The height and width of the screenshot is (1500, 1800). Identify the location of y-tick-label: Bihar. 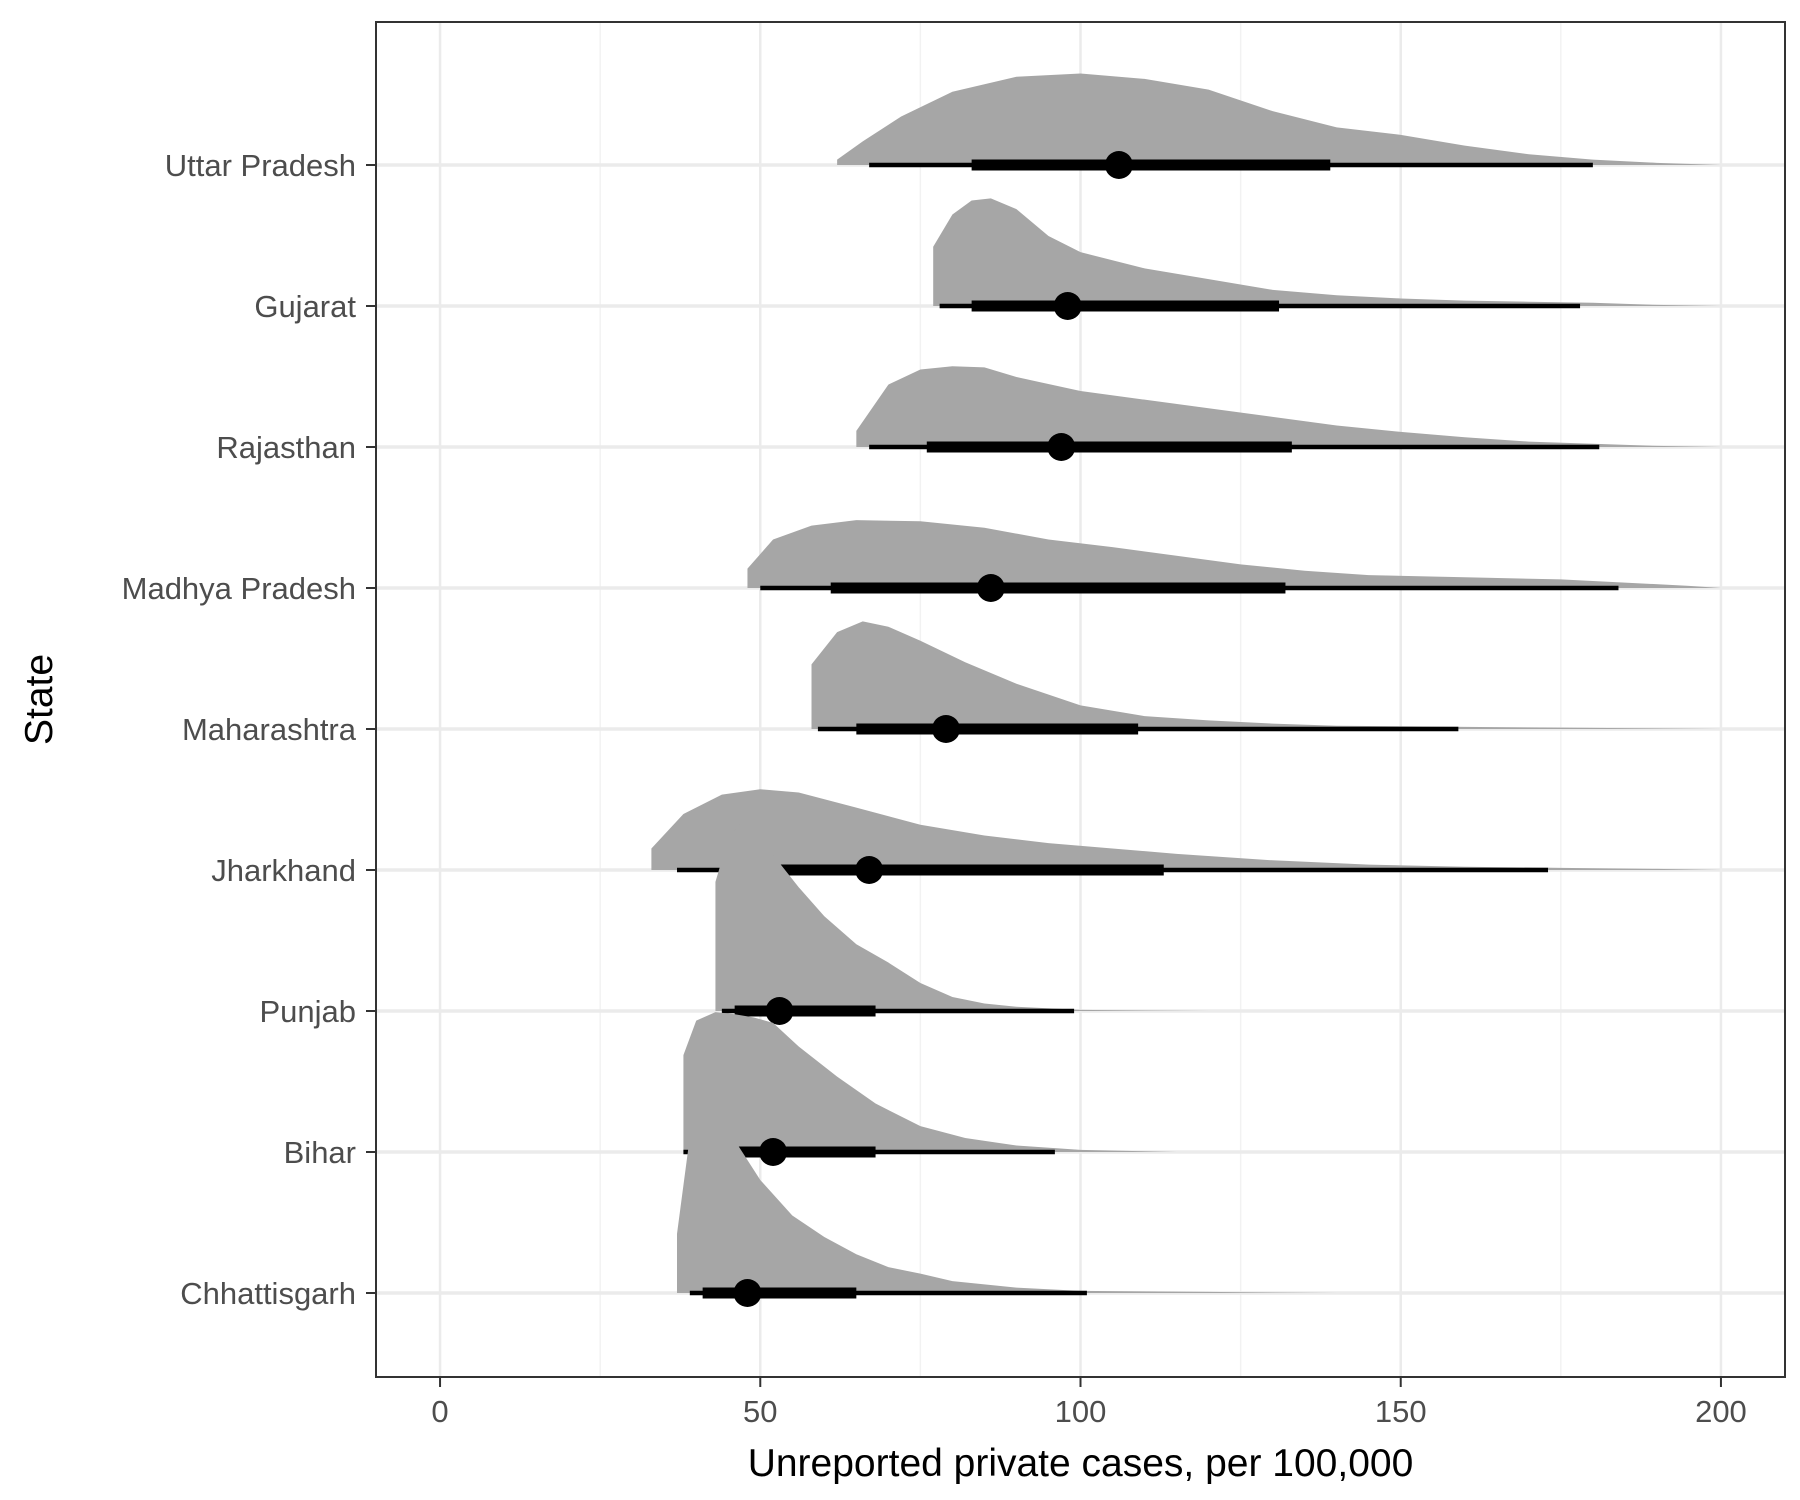
(320, 1152).